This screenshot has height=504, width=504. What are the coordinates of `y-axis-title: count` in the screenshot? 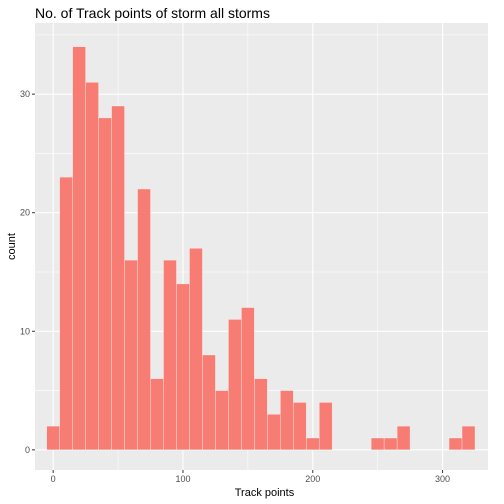 It's located at (12, 246).